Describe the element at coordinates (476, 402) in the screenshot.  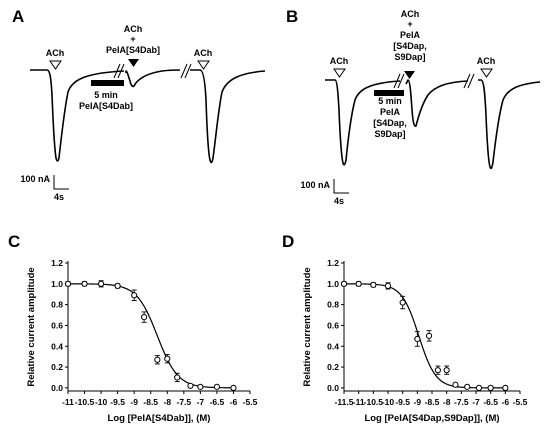
I see `x-tick-label: -7` at that location.